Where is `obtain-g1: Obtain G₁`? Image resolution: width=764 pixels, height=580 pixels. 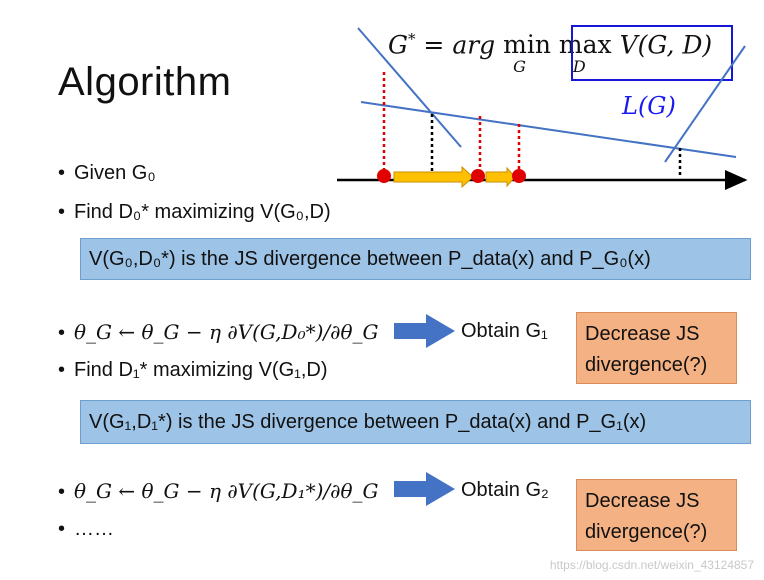
obtain-g1: Obtain G₁ is located at coordinates (504, 331).